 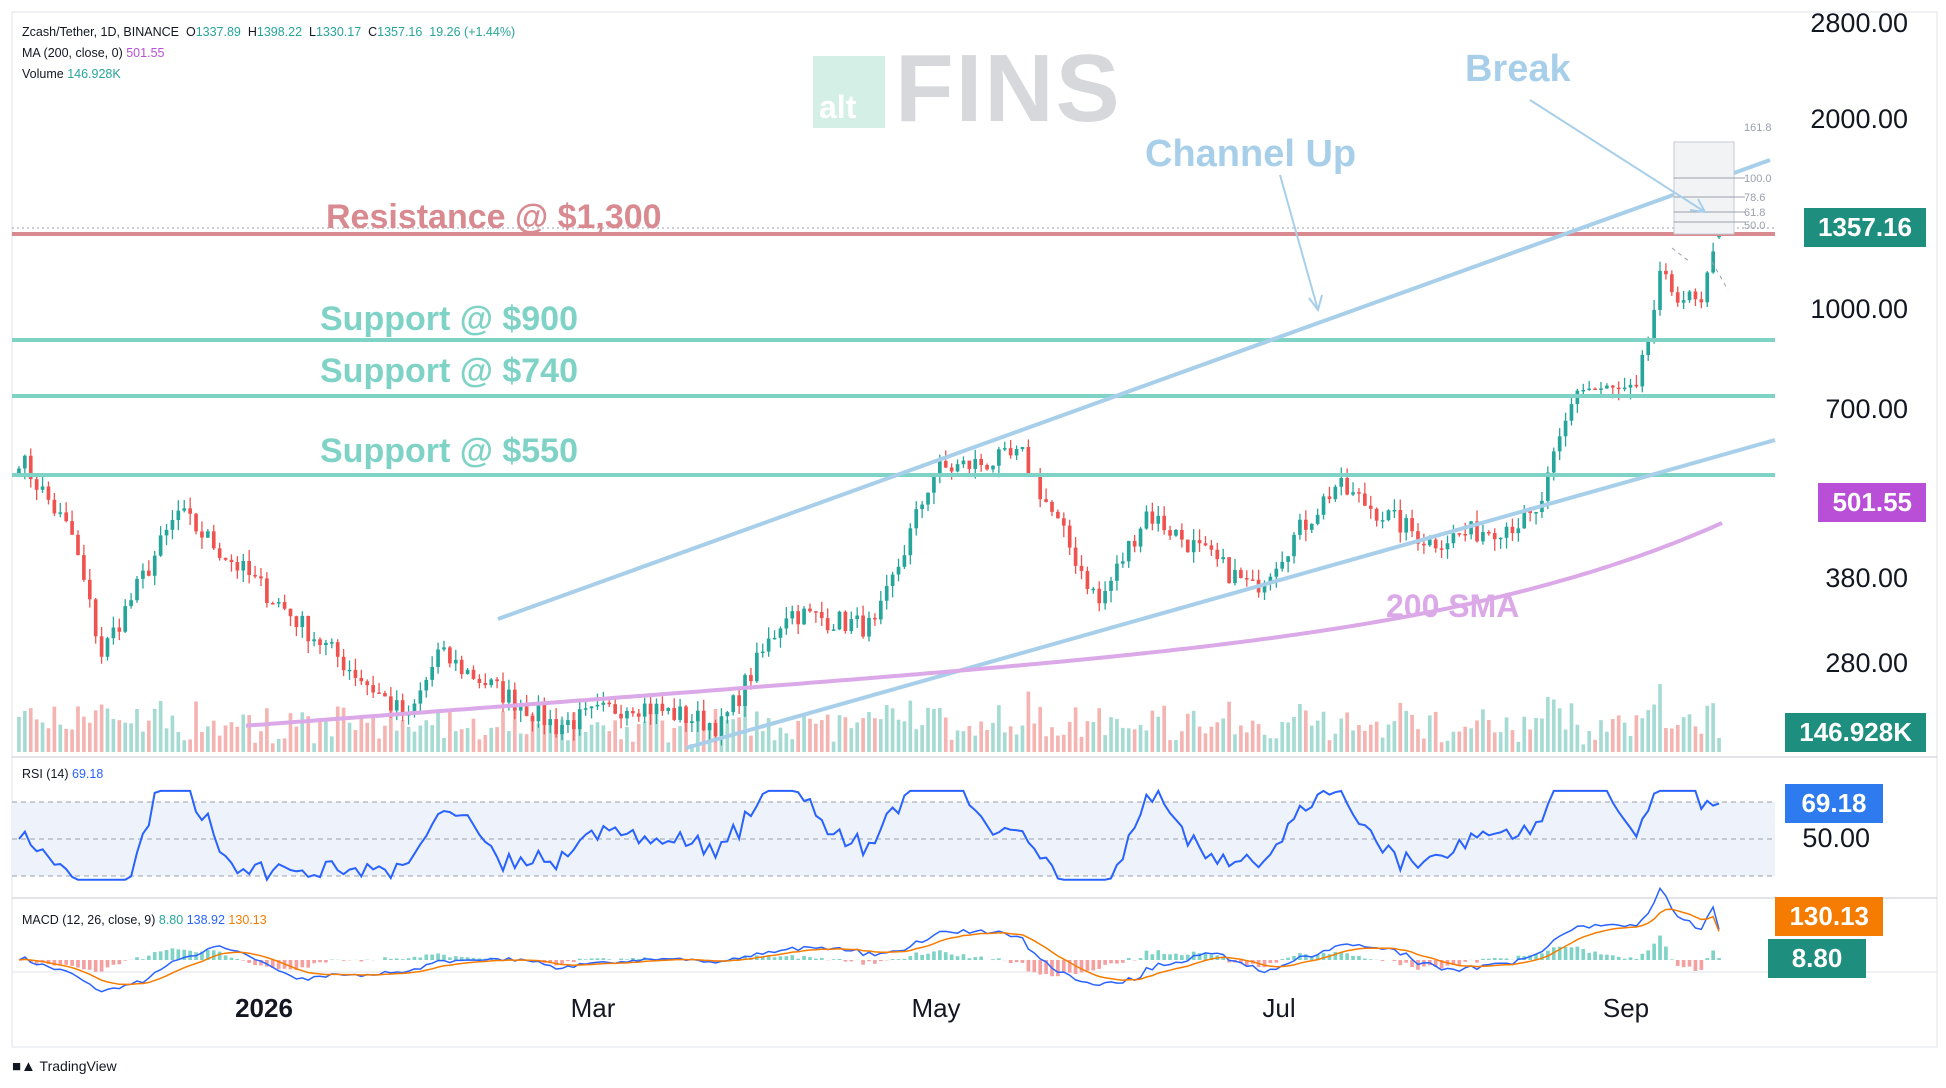 What do you see at coordinates (984, 624) in the screenshot?
I see `sma-200-line` at bounding box center [984, 624].